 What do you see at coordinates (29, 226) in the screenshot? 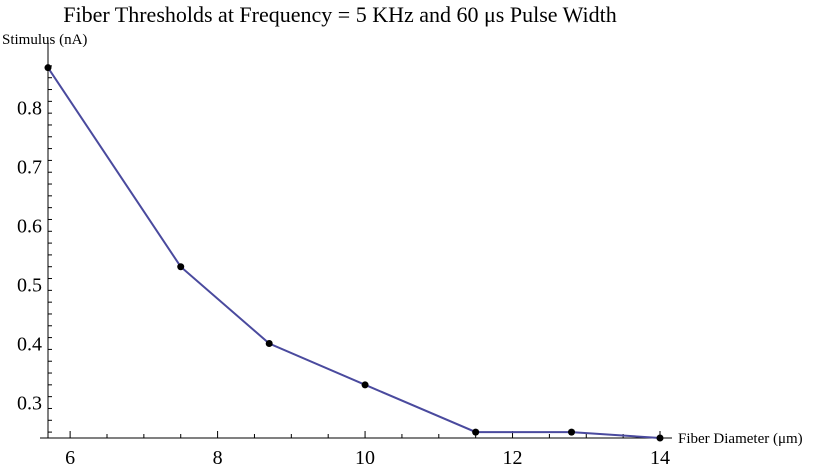
I see `y-tick-label: 0.6` at bounding box center [29, 226].